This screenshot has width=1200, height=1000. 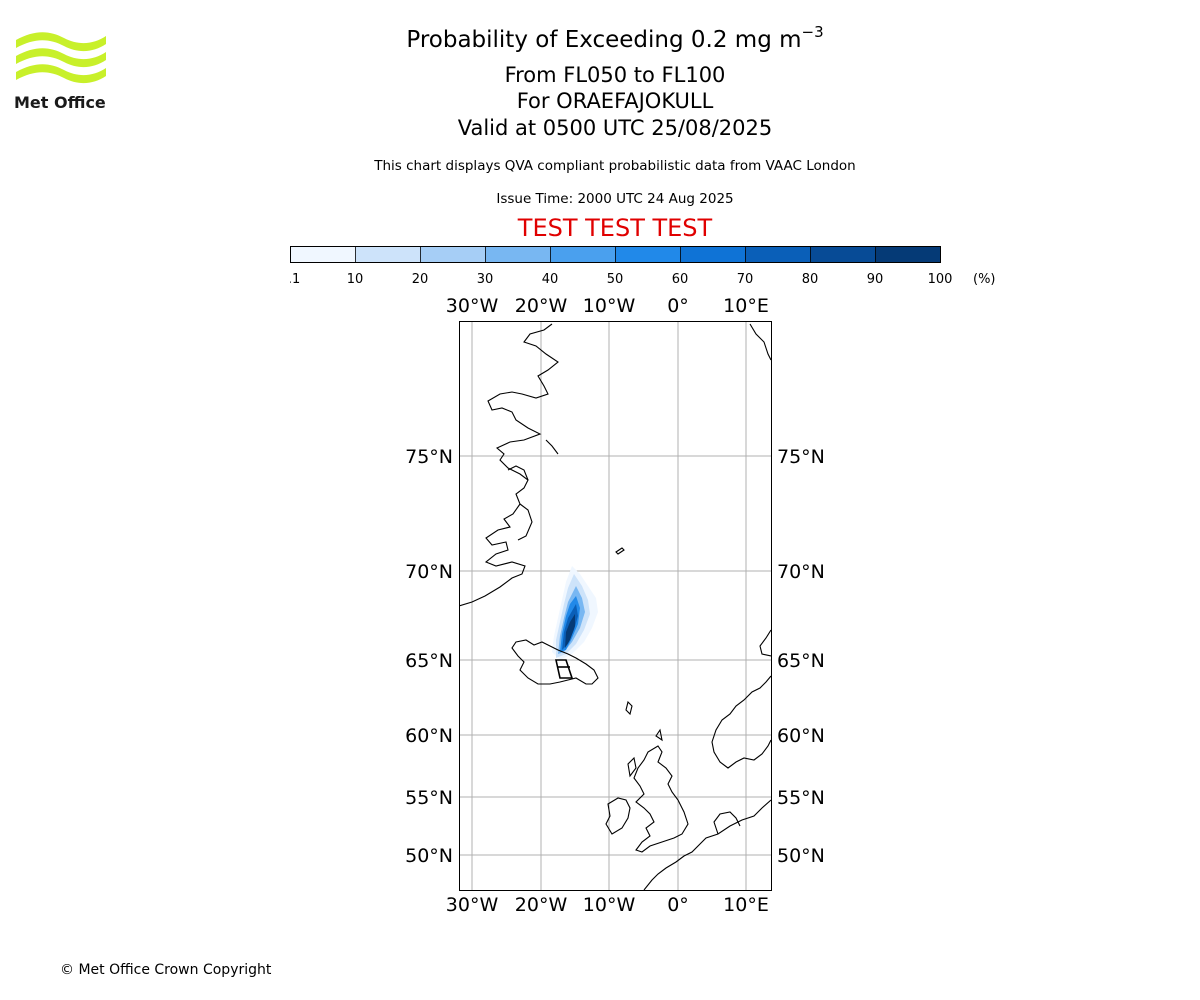 What do you see at coordinates (570, 631) in the screenshot?
I see `plume-probability-contour` at bounding box center [570, 631].